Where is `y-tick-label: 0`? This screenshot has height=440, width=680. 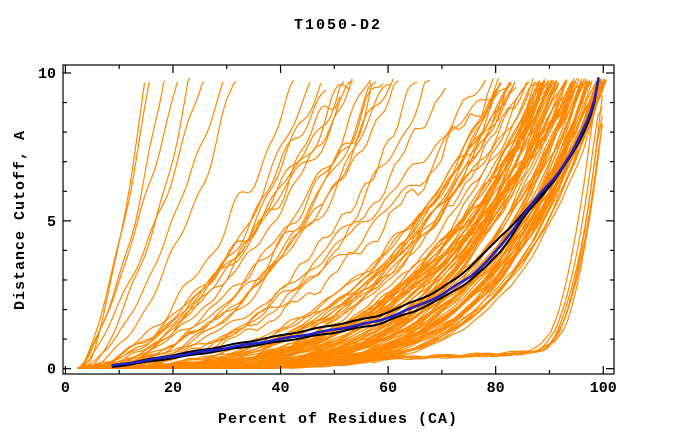 y-tick-label: 0 is located at coordinates (51, 370).